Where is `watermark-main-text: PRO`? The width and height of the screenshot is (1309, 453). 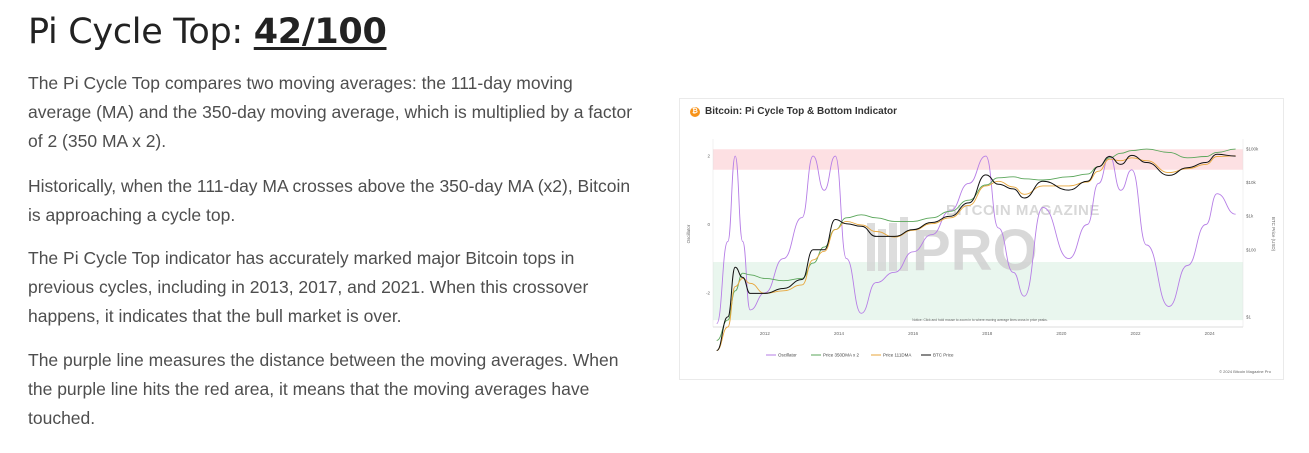 watermark-main-text: PRO is located at coordinates (975, 250).